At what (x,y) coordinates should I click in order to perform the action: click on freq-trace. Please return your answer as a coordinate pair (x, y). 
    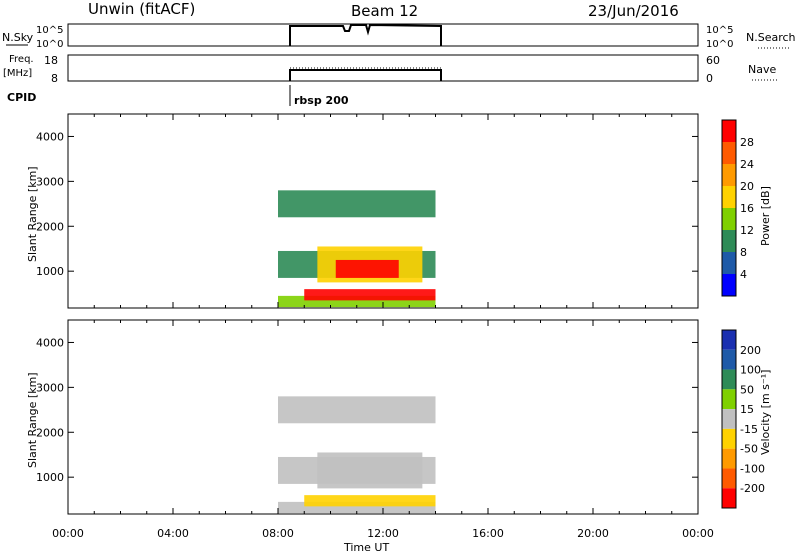
    Looking at the image, I should click on (365, 75).